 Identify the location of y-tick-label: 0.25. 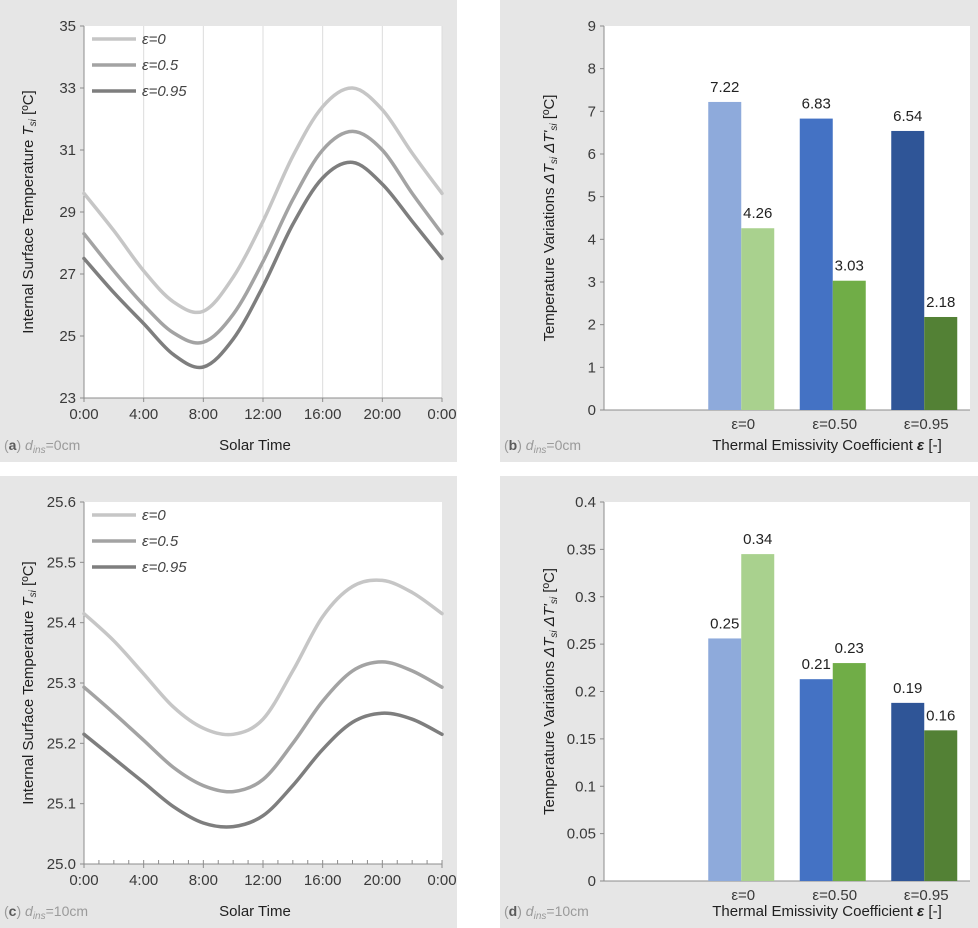
(581, 644).